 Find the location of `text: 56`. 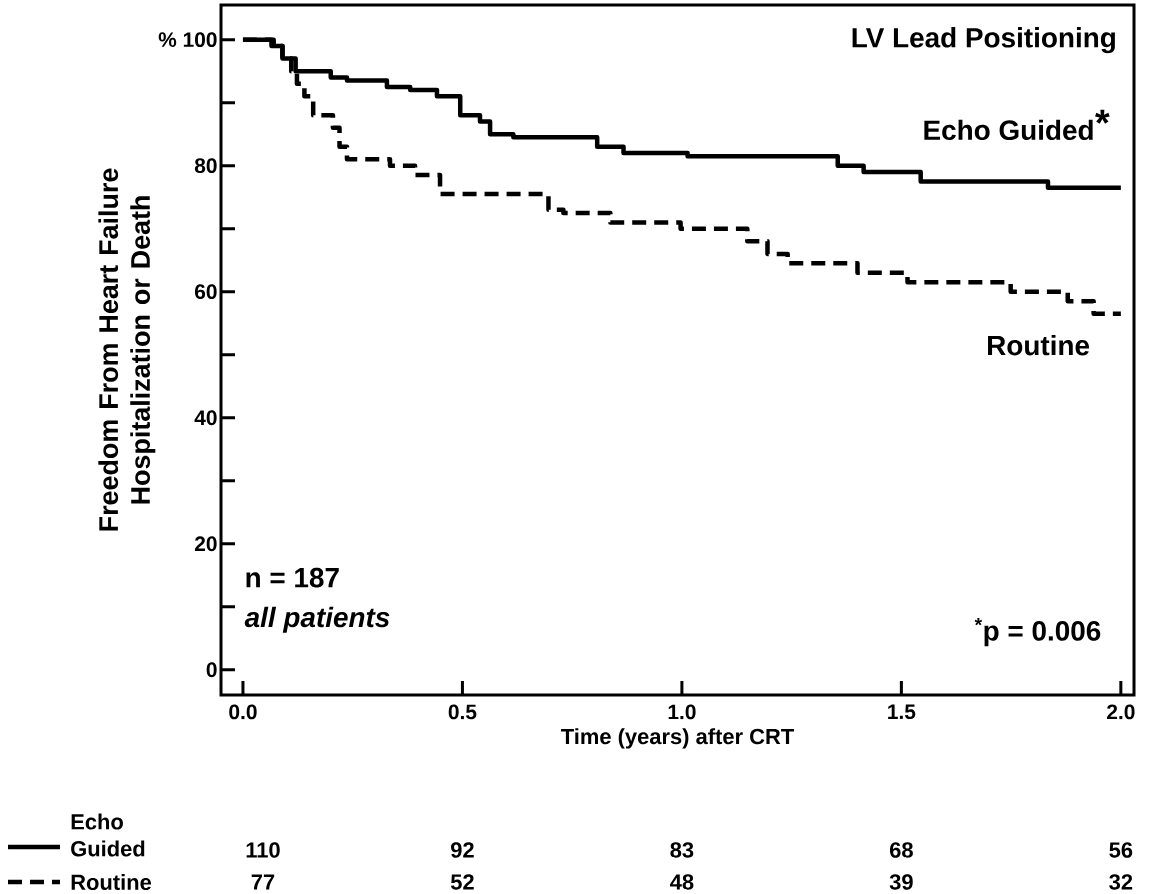

text: 56 is located at coordinates (1121, 850).